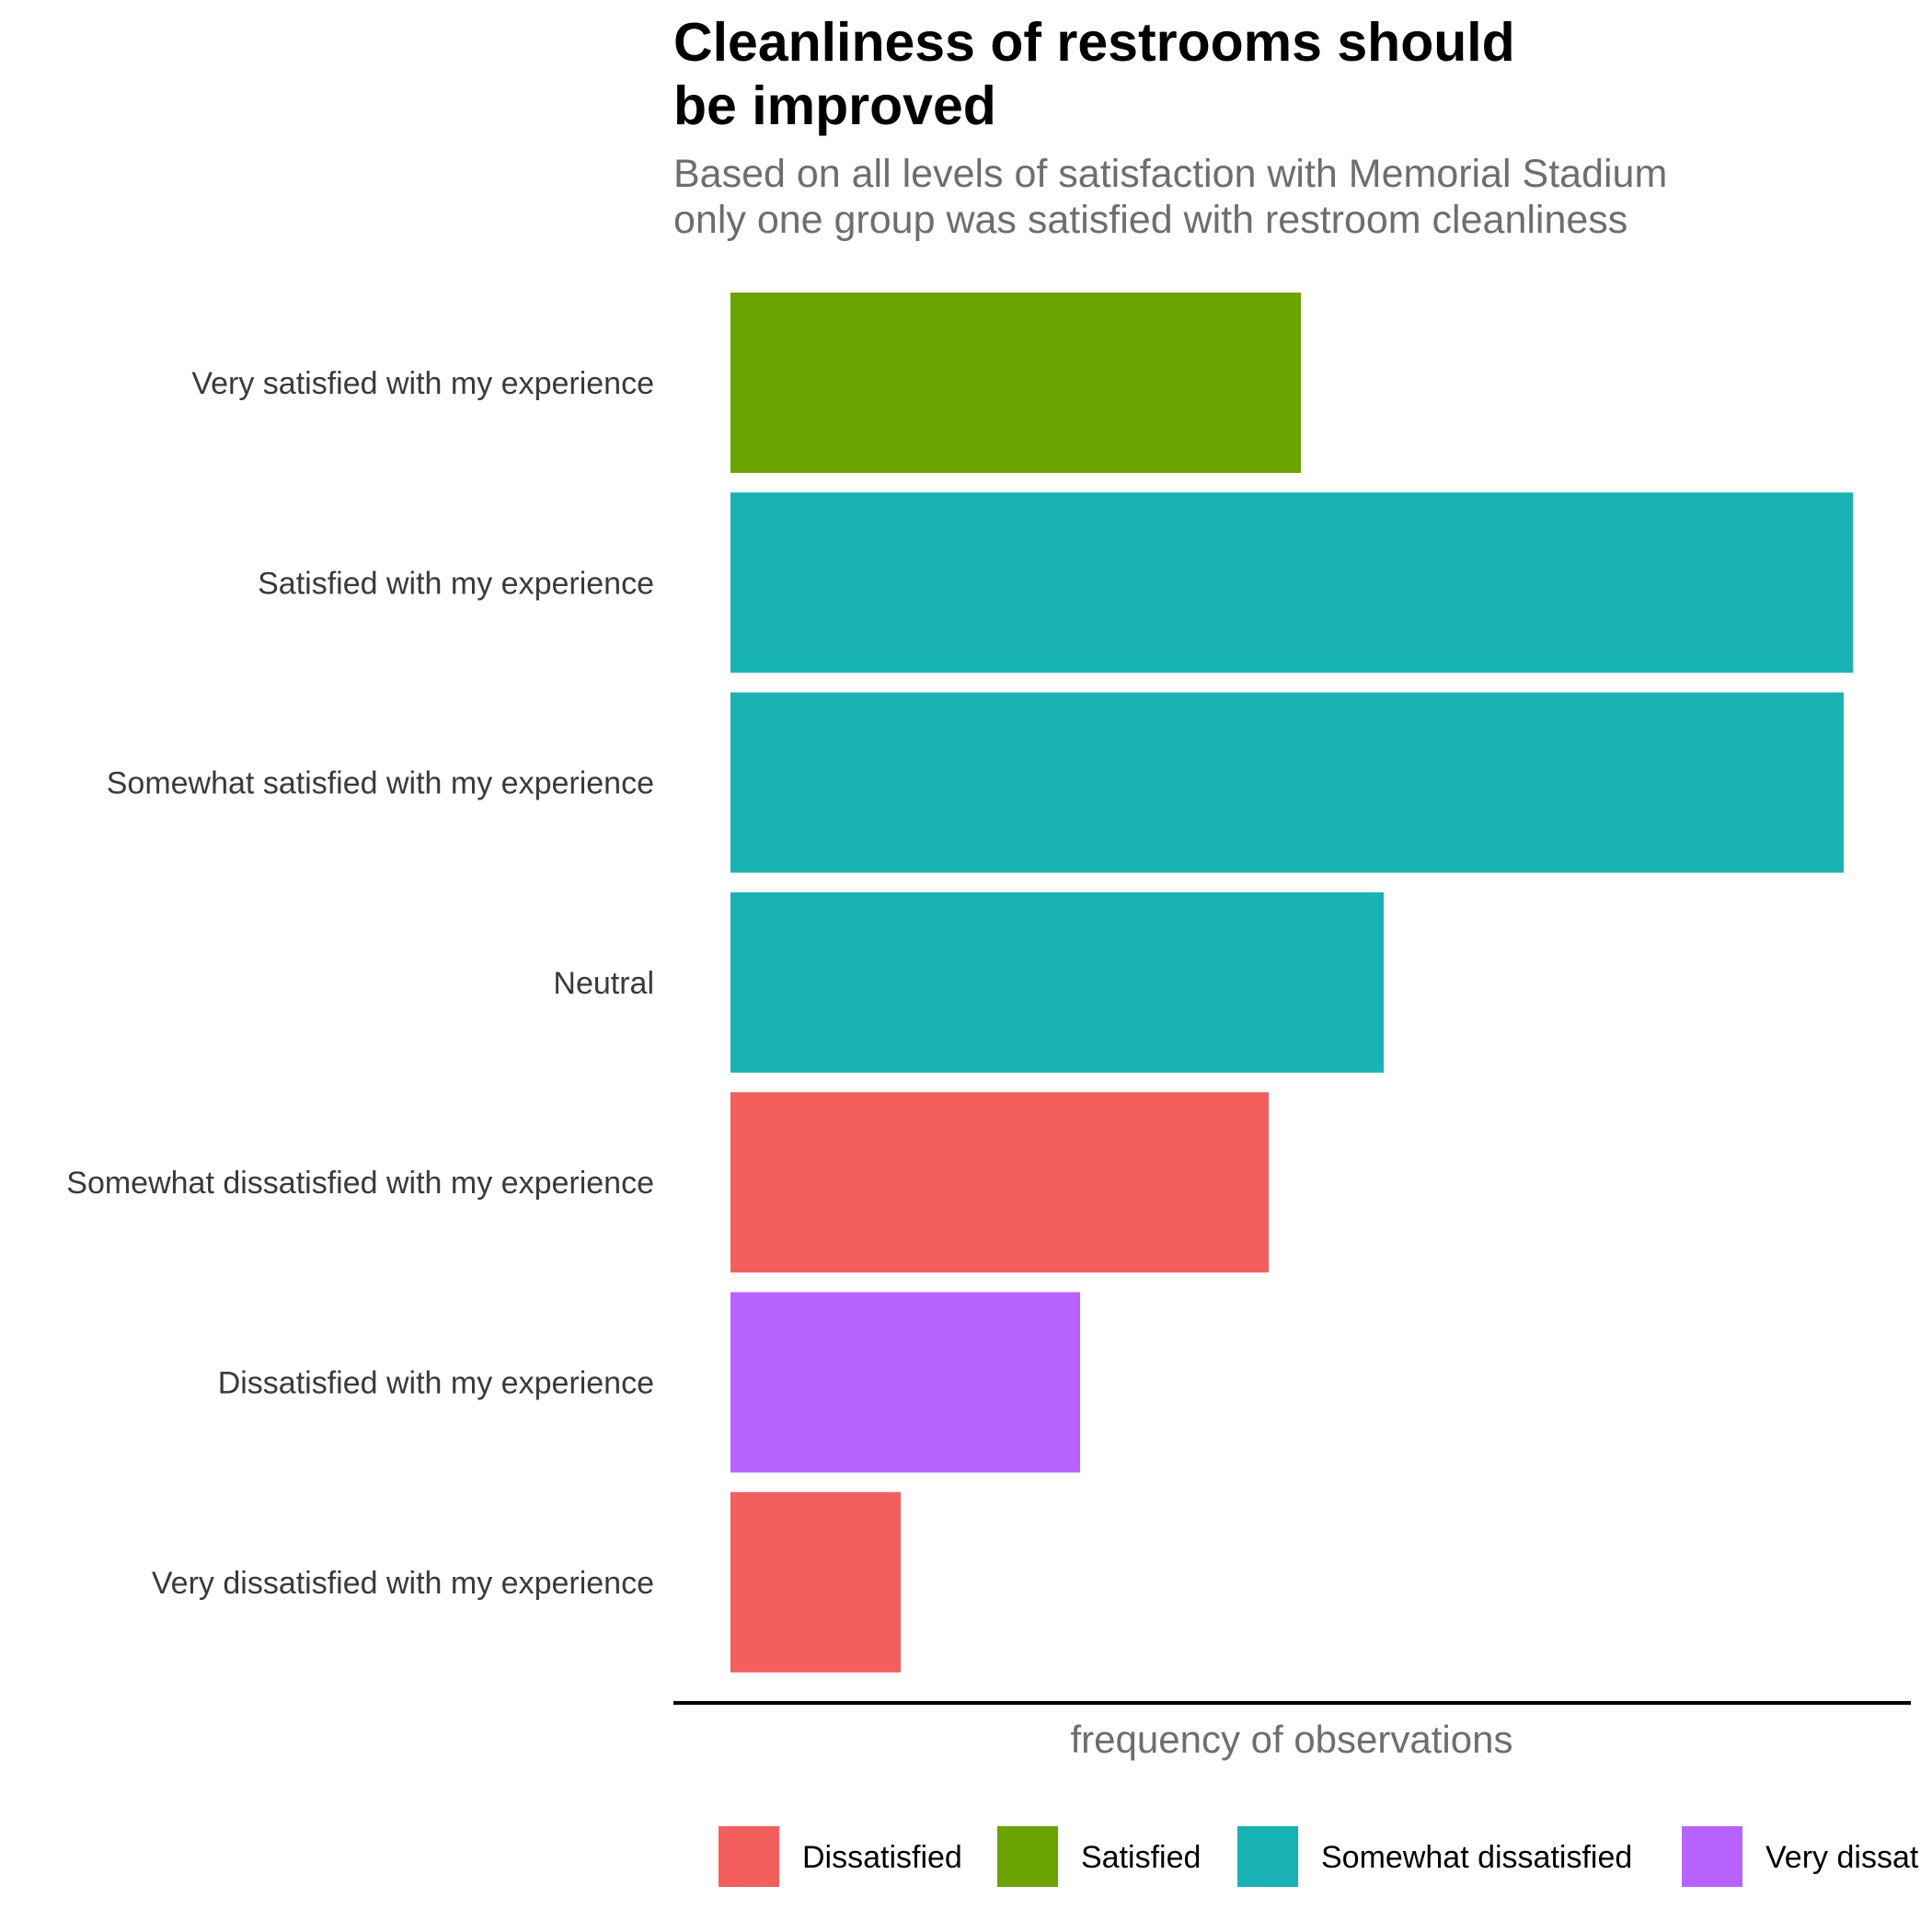 This screenshot has height=1932, width=1932. Describe the element at coordinates (456, 583) in the screenshot. I see `y-tick-label: Satisfied with my experience` at that location.